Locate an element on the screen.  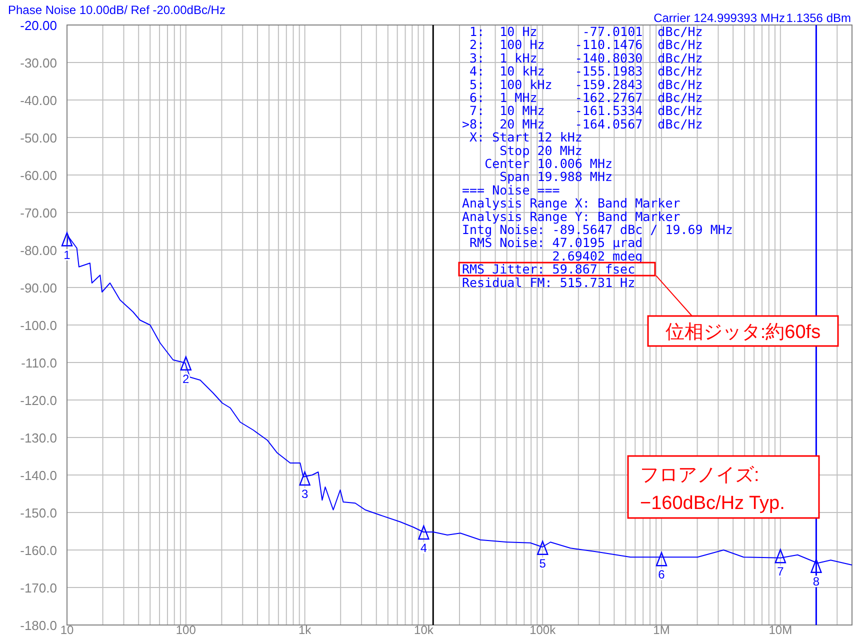
annotation: 1 is located at coordinates (67, 255).